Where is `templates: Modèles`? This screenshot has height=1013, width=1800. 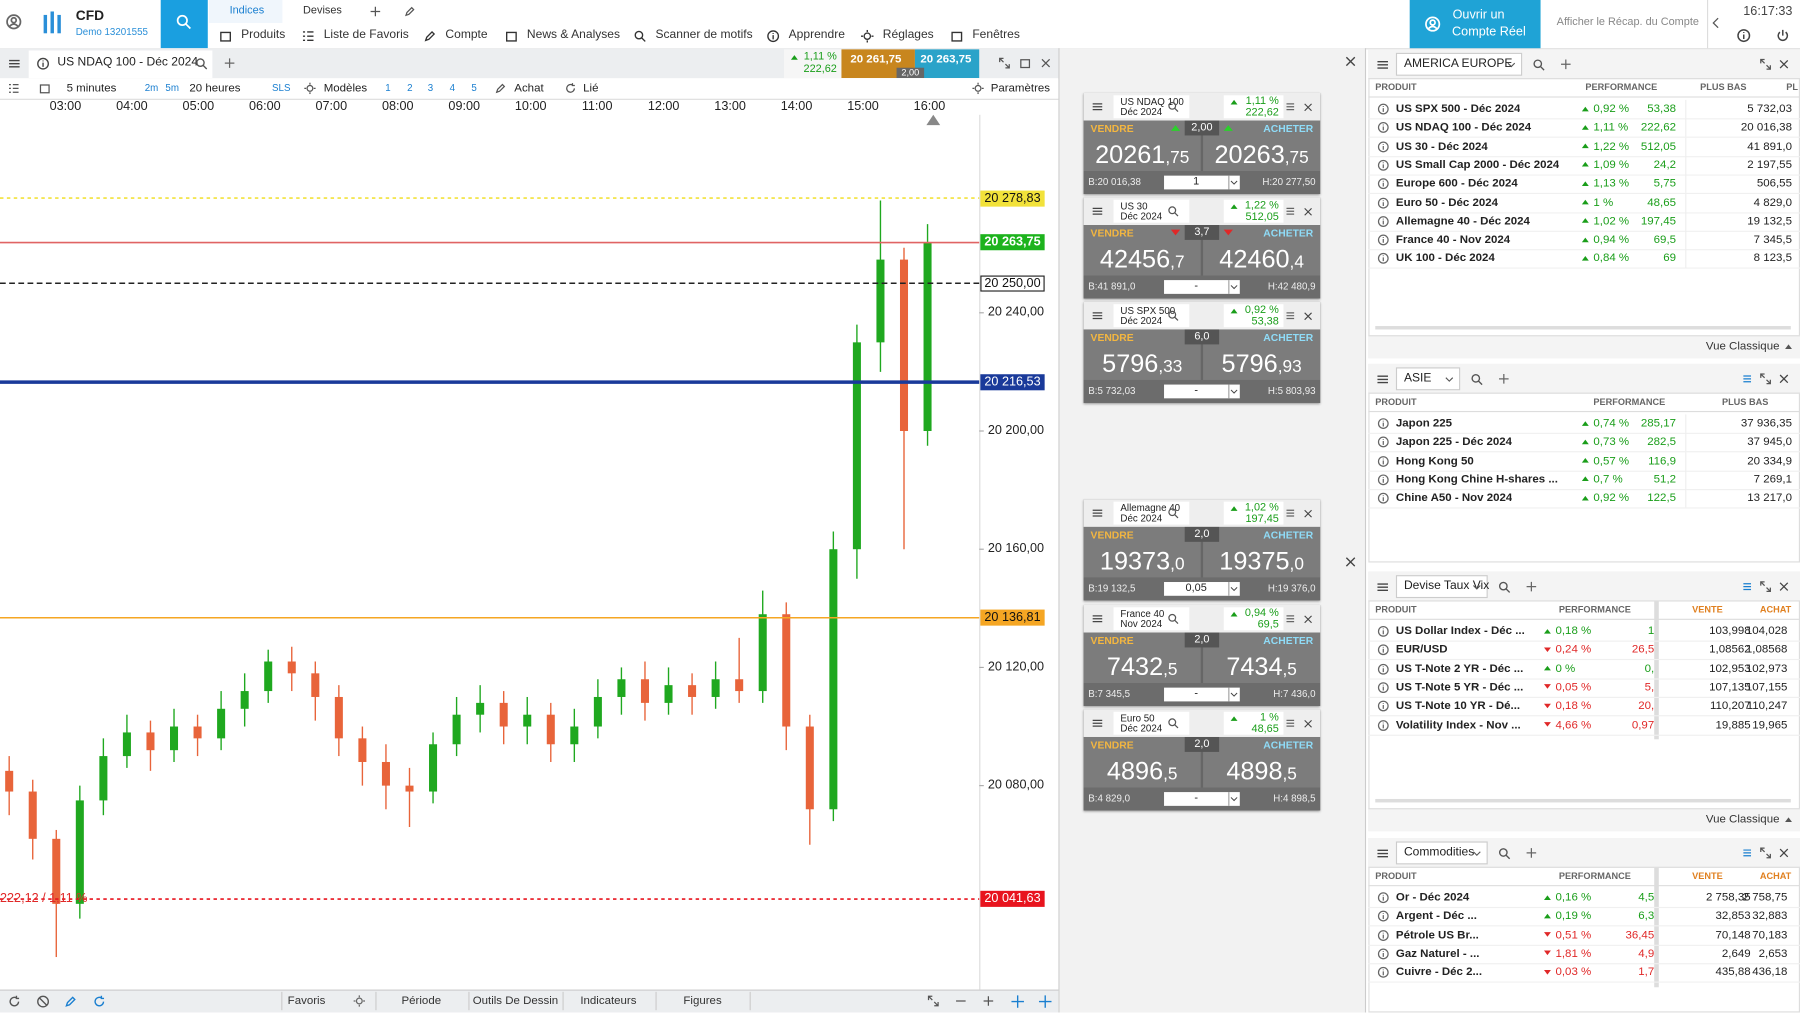
templates: Modèles is located at coordinates (345, 88).